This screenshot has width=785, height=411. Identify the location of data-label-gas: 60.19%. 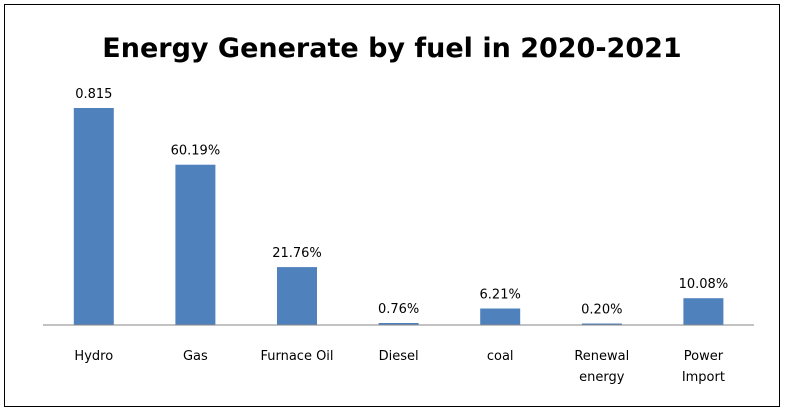
(196, 151).